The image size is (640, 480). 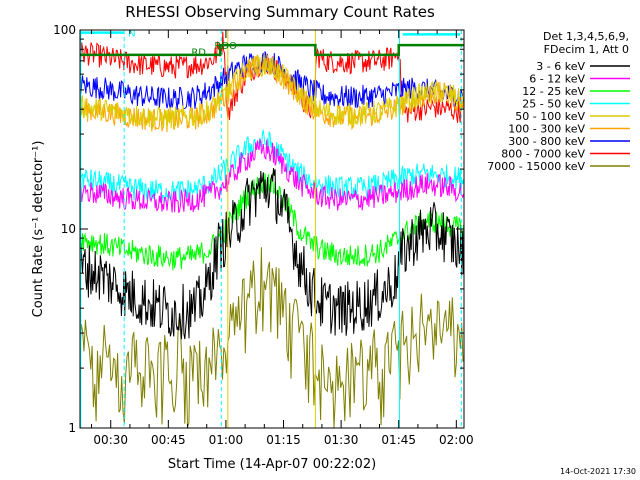 I want to click on x-tick-label: 01:30, so click(x=341, y=440).